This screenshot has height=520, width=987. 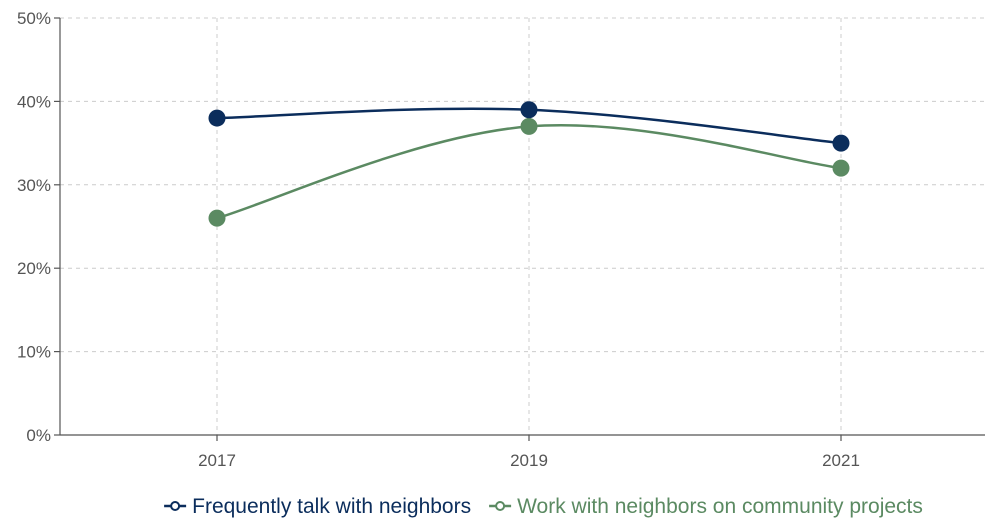 What do you see at coordinates (217, 460) in the screenshot?
I see `x-tick-label: 2017` at bounding box center [217, 460].